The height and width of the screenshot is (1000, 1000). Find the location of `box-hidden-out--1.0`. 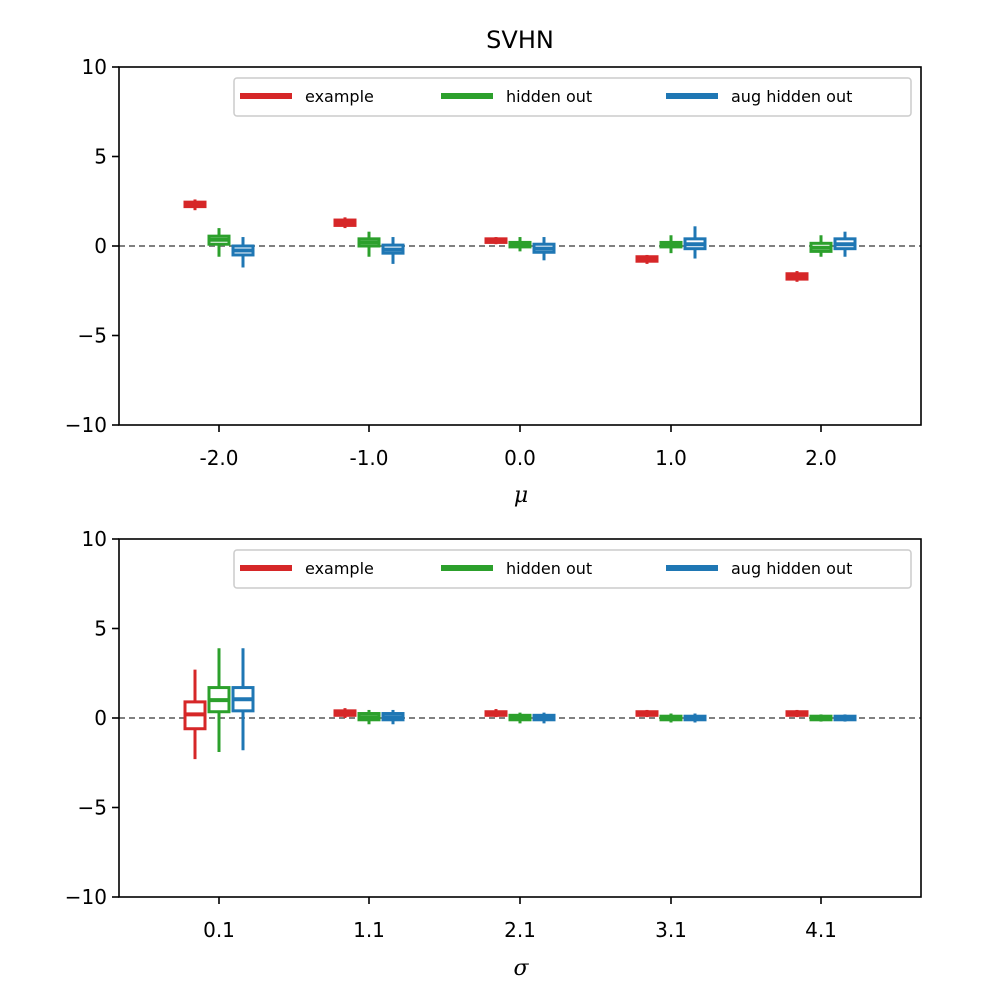

box-hidden-out--1.0 is located at coordinates (369, 244).